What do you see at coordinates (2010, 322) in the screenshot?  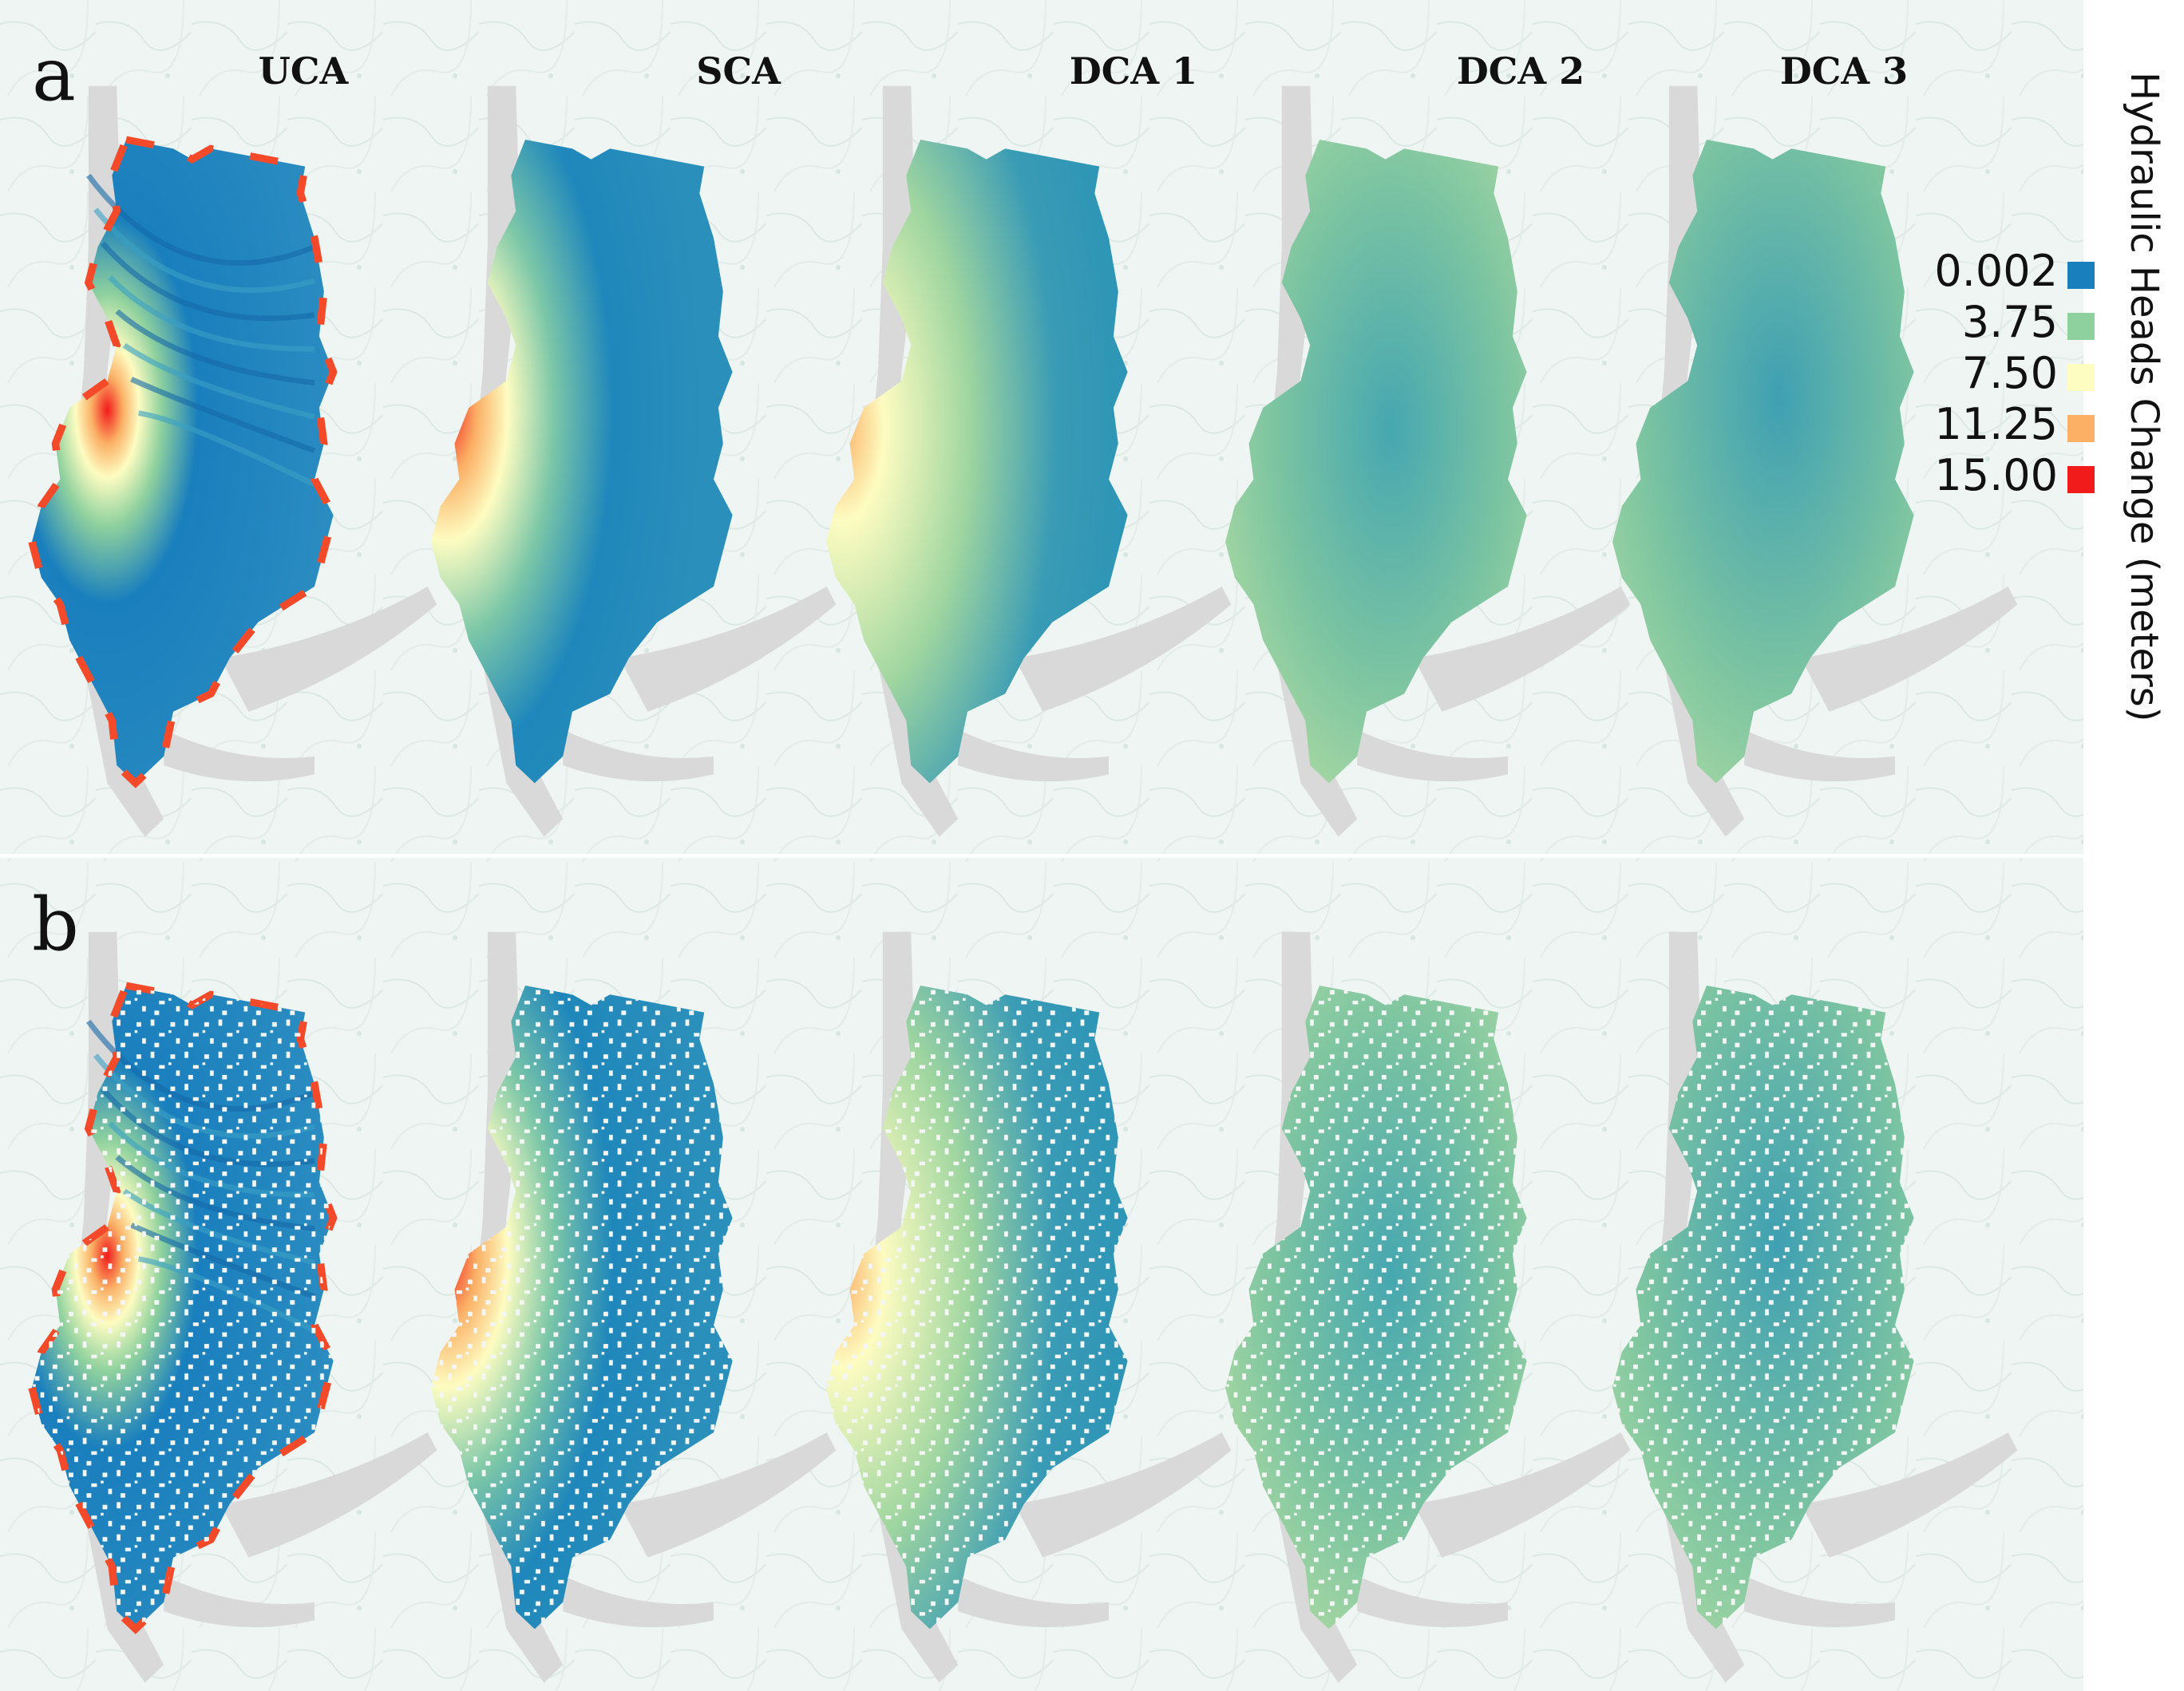 I see `legend-label: 3.75` at bounding box center [2010, 322].